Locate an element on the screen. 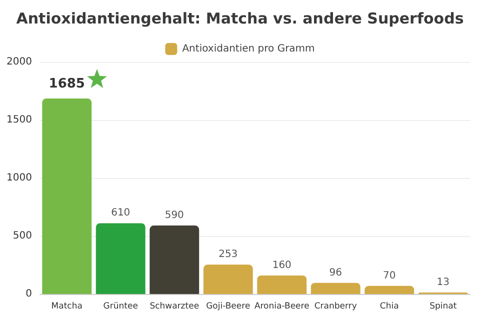  y-tick-label: 1000 is located at coordinates (19, 178).